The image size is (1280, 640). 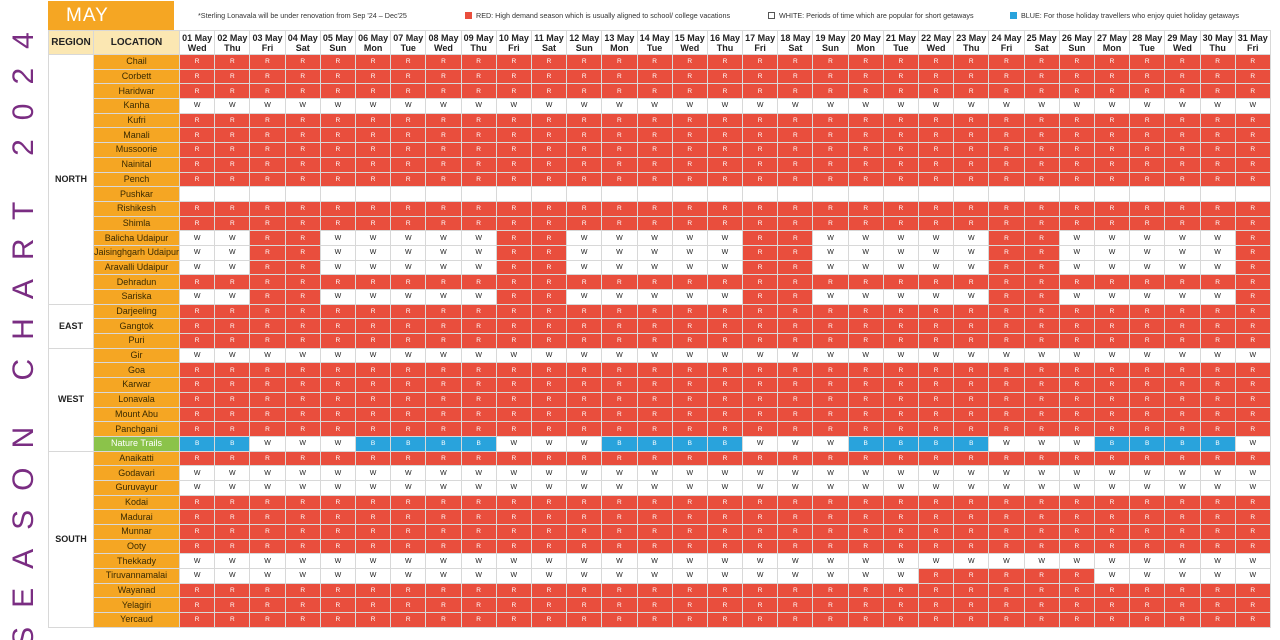 What do you see at coordinates (1182, 47) in the screenshot?
I see `day-weekday: Wed` at bounding box center [1182, 47].